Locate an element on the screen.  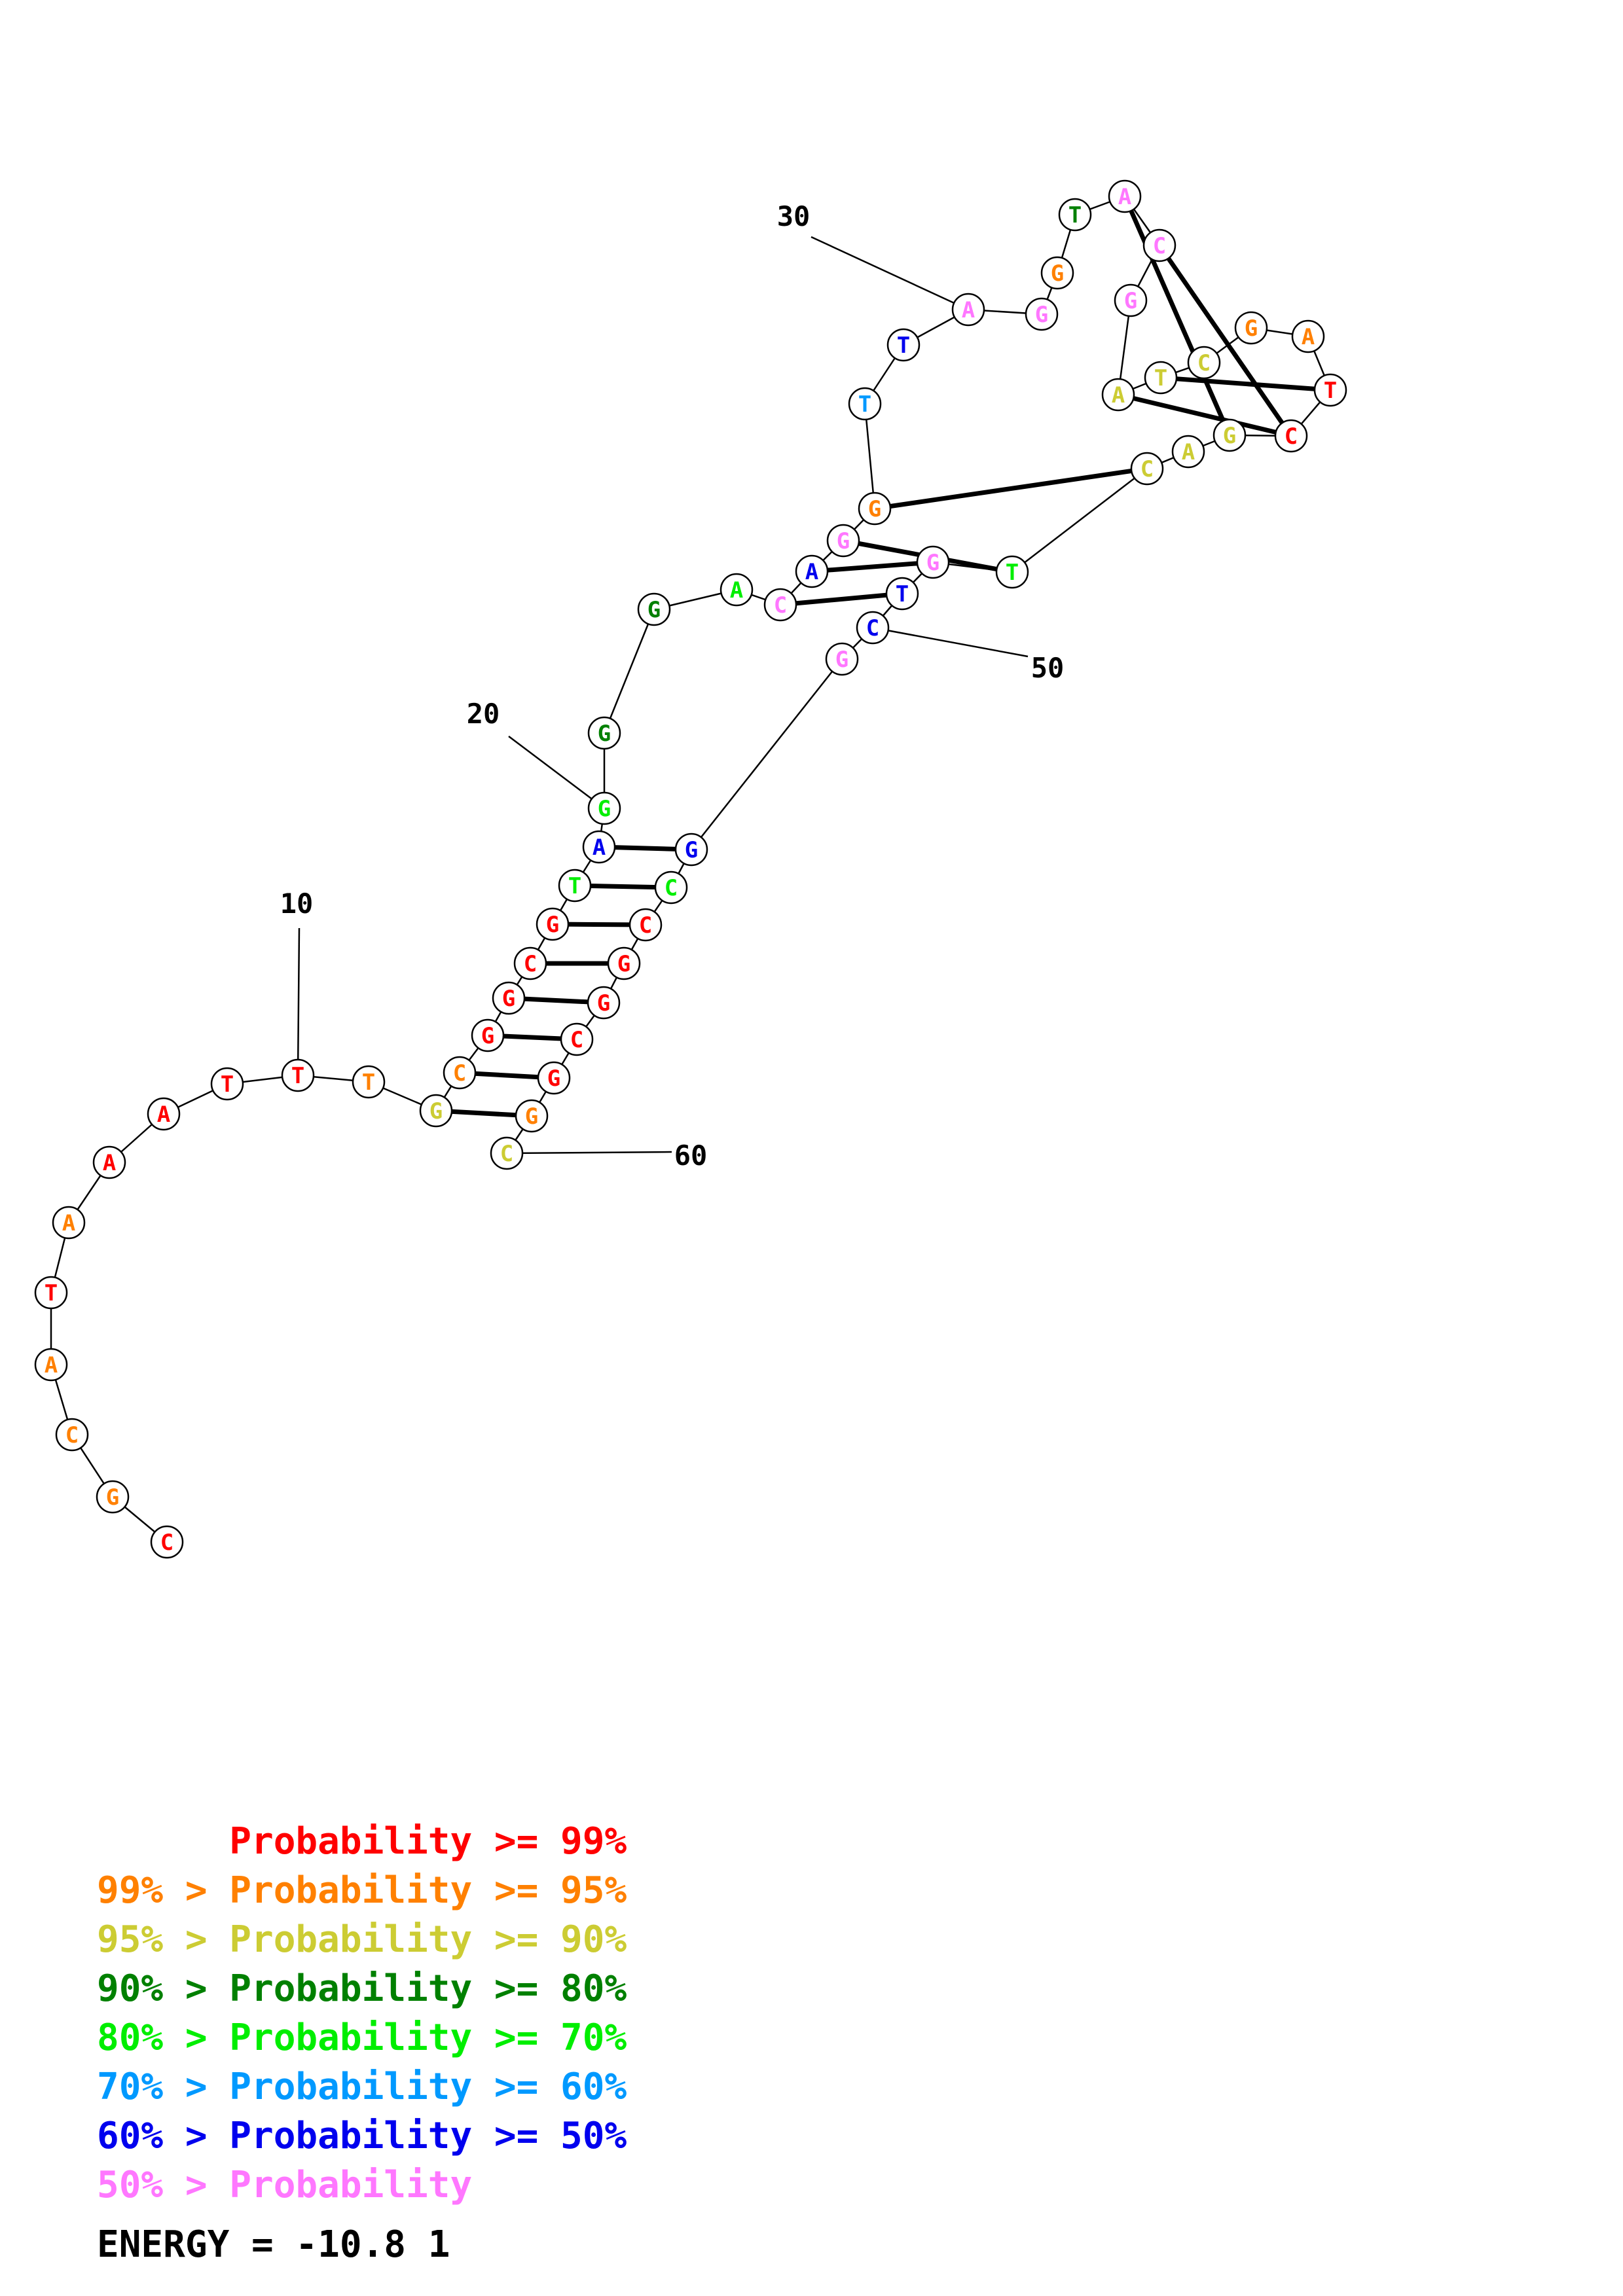
position-label: 10 is located at coordinates (297, 904).